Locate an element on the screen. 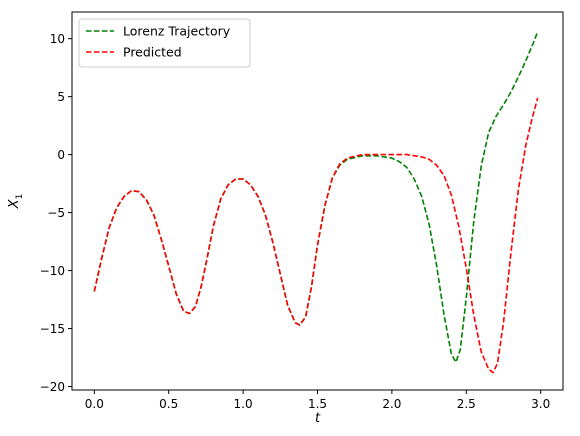  y-tick-label: −15 is located at coordinates (52, 329).